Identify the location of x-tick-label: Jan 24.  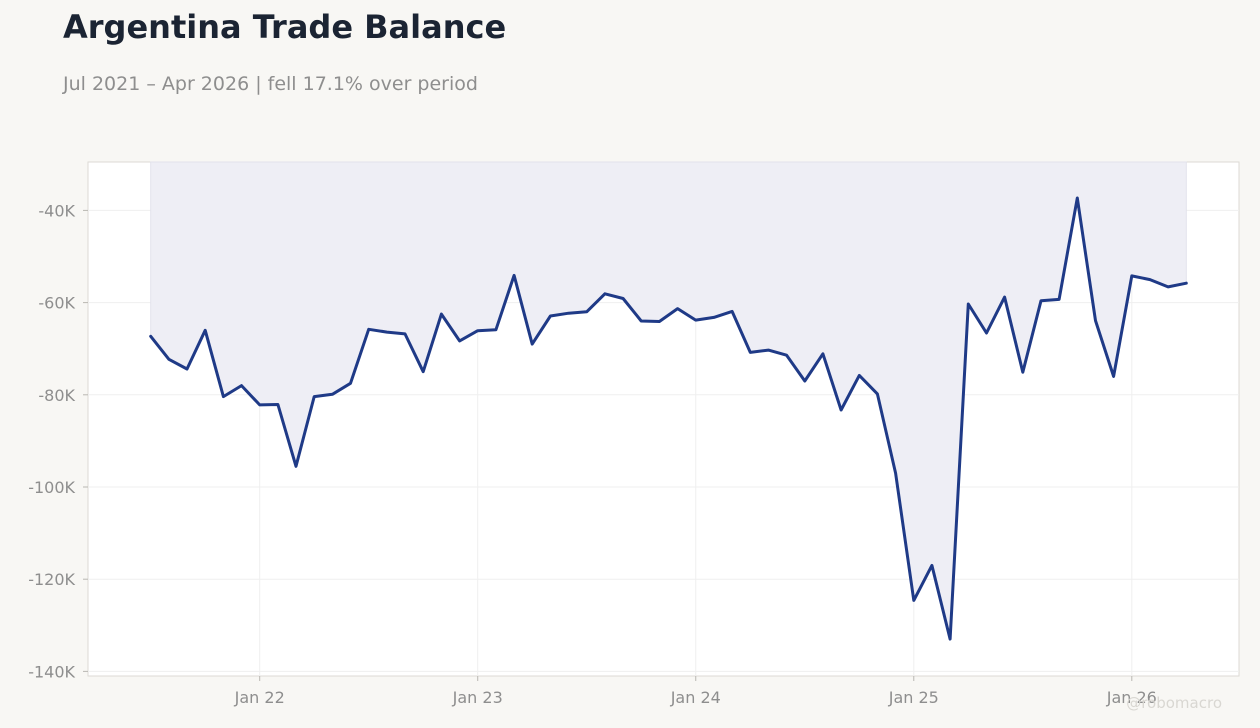
(695, 697).